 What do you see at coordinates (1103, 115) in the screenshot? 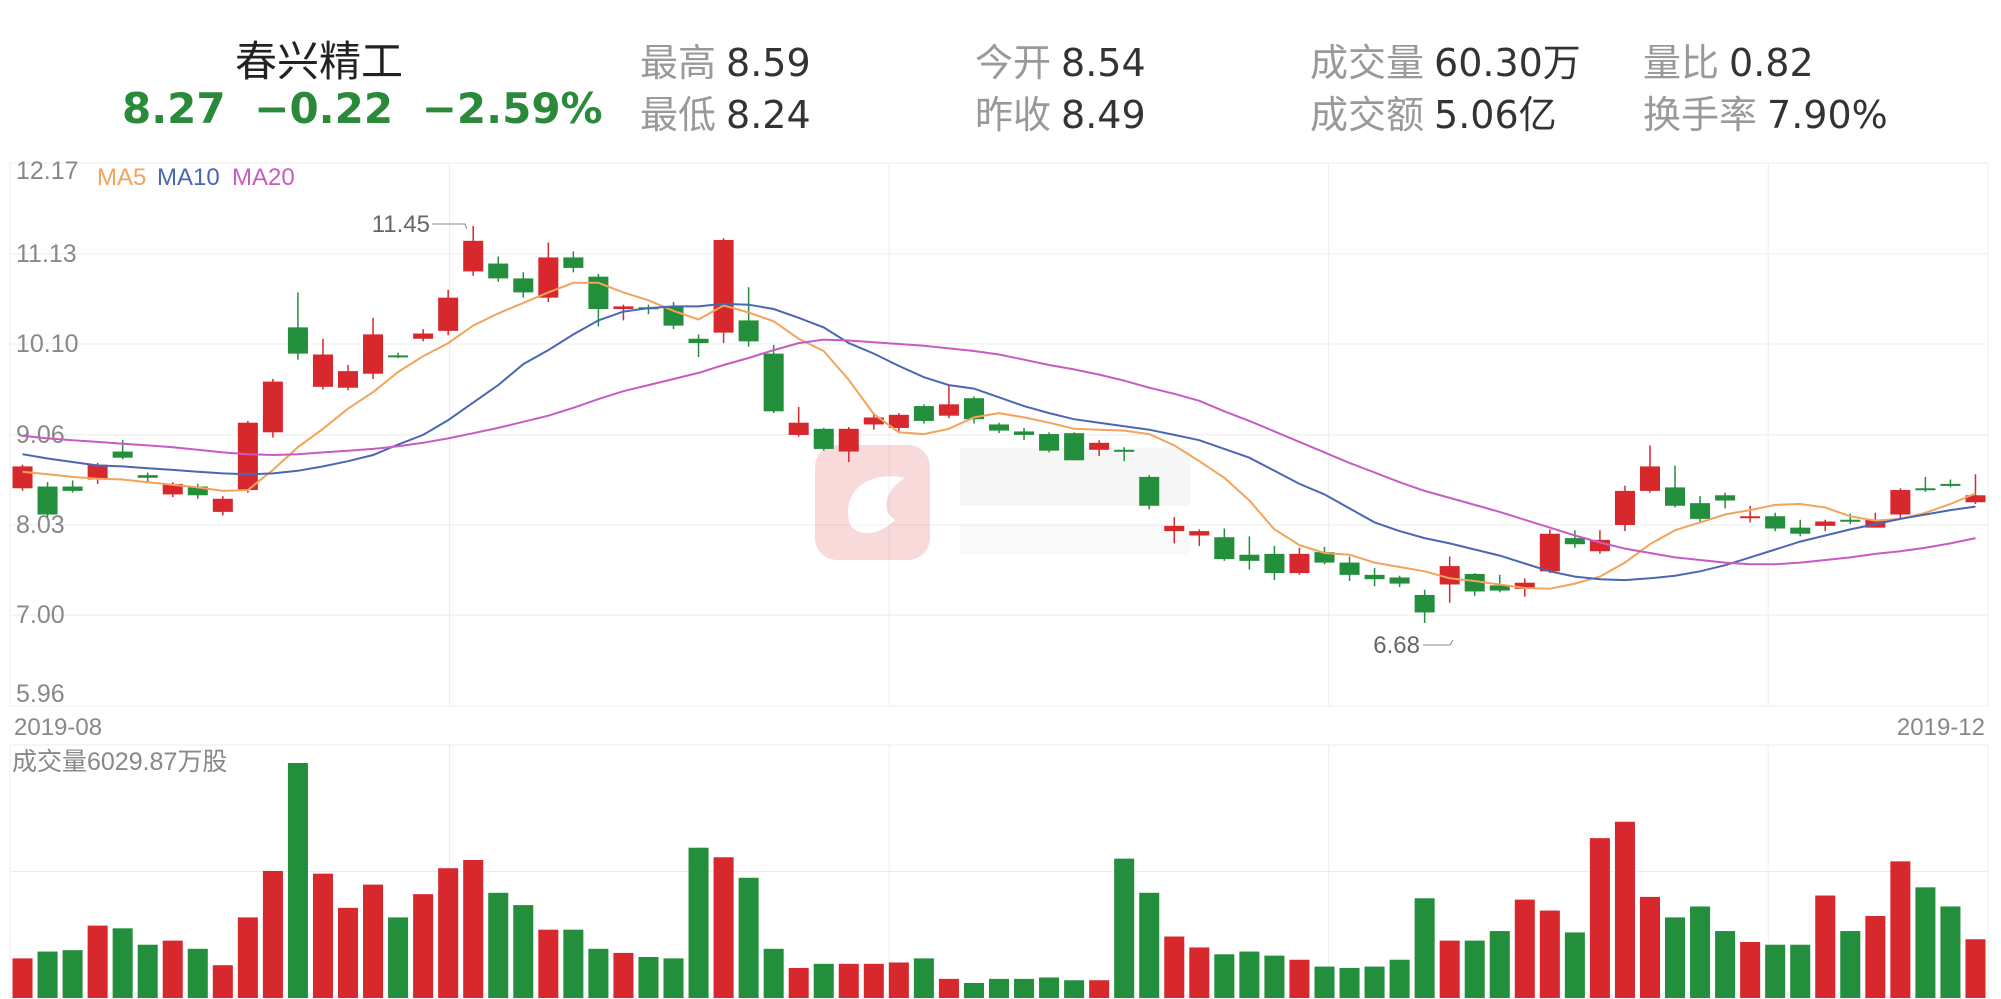
I see `stat-value: 8.49` at bounding box center [1103, 115].